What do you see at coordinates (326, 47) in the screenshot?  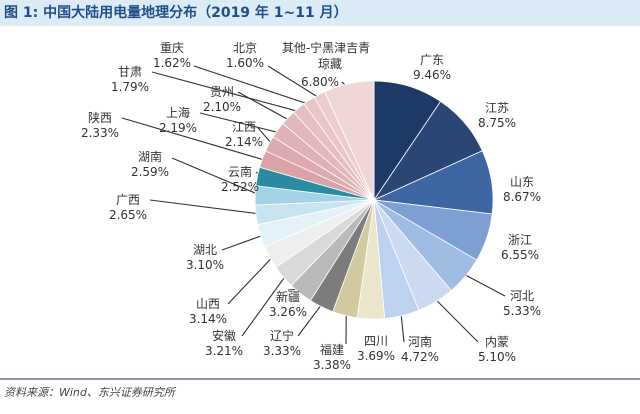 I see `slice-name-label: 其他-宁黑津吉青` at bounding box center [326, 47].